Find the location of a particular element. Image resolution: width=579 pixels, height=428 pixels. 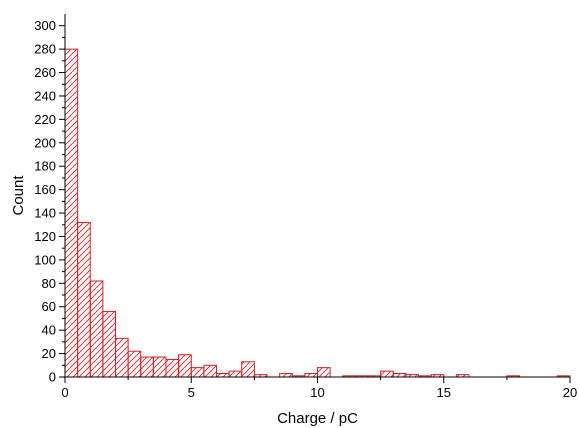

y-tick-label: 100 is located at coordinates (45, 259).